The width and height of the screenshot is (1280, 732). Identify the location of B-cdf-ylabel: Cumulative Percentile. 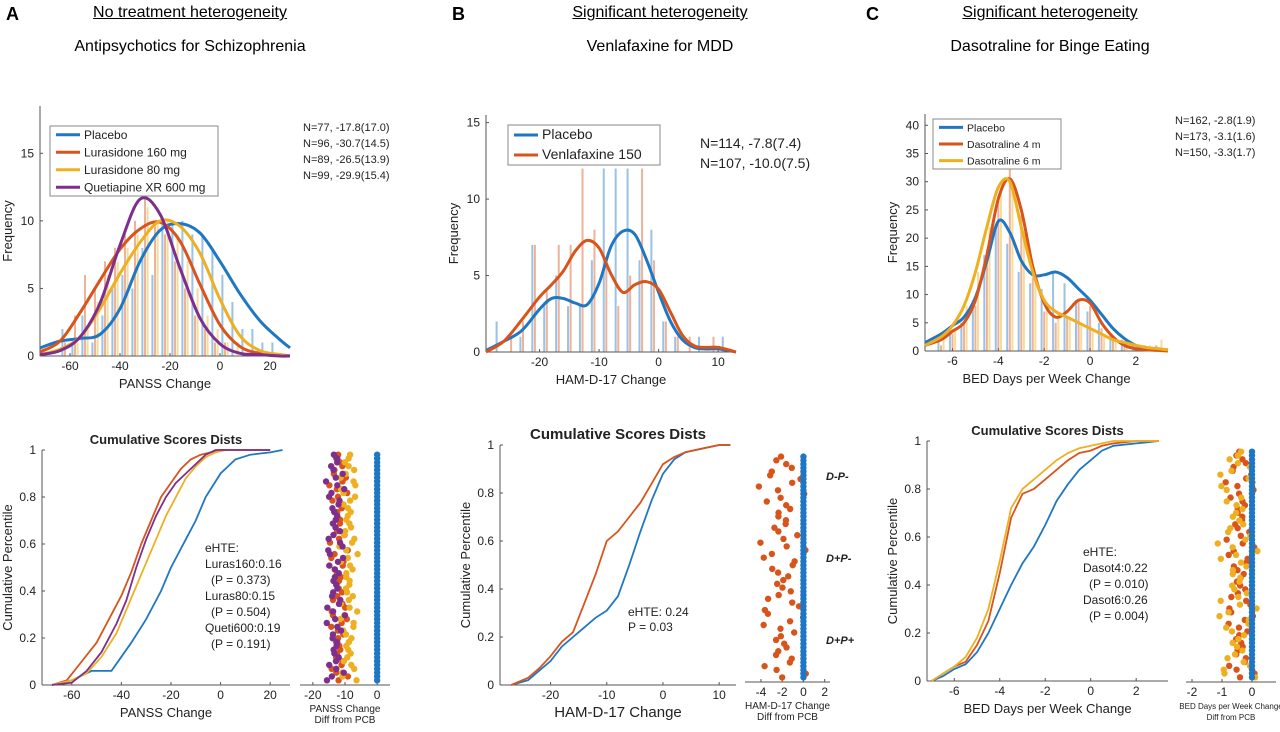
(465, 565).